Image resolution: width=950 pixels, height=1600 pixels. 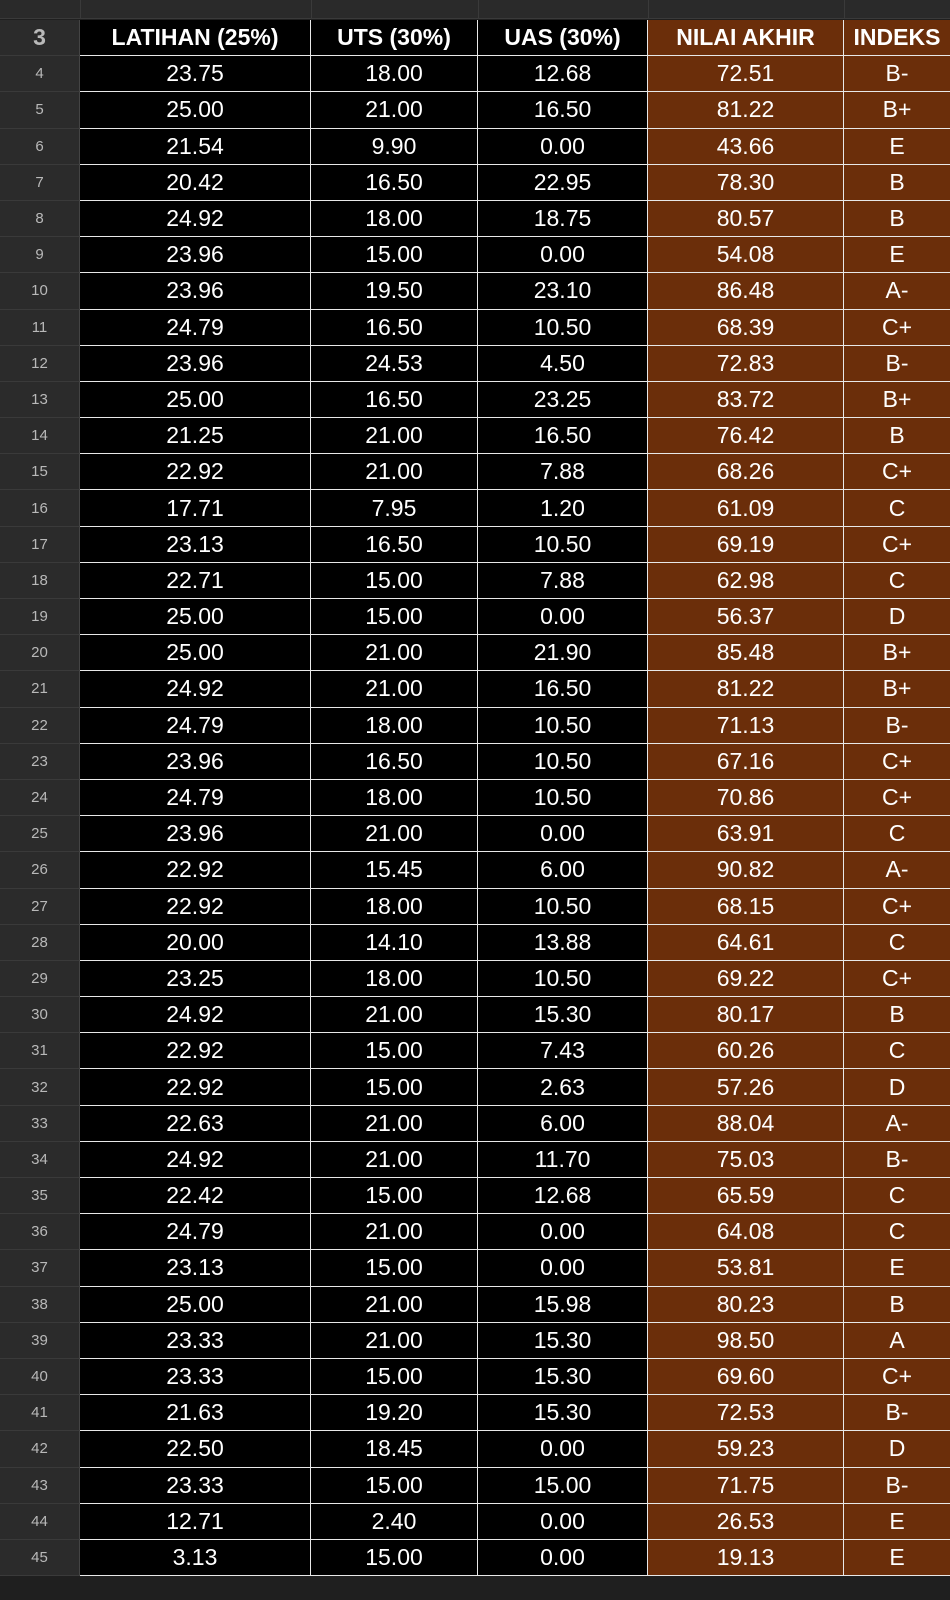 What do you see at coordinates (40, 219) in the screenshot?
I see `row-number: 8` at bounding box center [40, 219].